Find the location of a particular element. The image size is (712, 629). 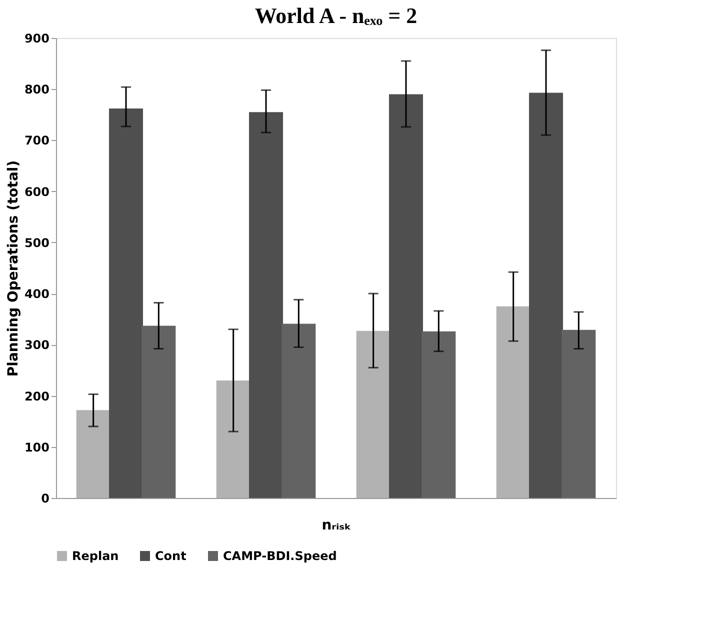

y-tick-label: 400 is located at coordinates (37, 294).